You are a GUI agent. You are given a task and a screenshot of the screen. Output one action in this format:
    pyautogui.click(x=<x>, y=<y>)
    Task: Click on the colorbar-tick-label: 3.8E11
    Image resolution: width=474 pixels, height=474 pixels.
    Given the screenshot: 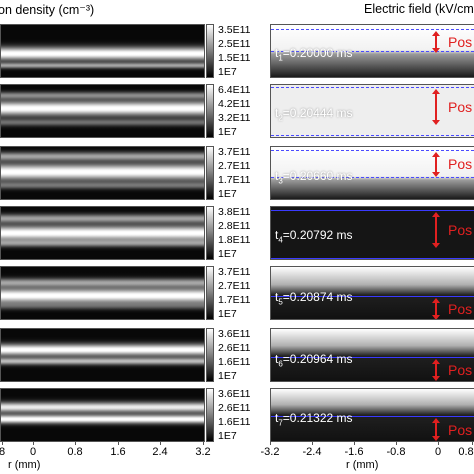 What is the action you would take?
    pyautogui.click(x=234, y=212)
    